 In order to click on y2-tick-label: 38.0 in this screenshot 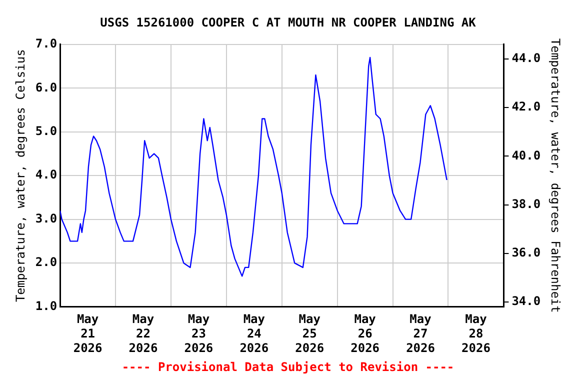, I will do `click(526, 203)`.